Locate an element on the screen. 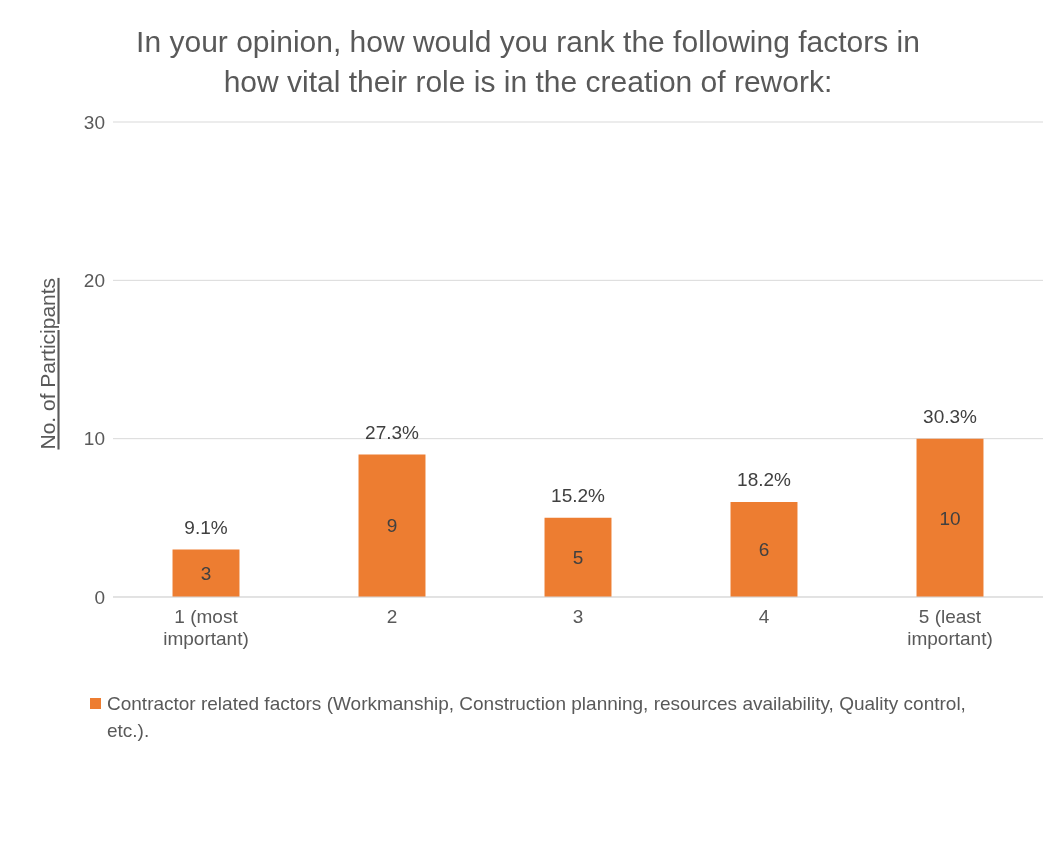  annotation: 15.2% is located at coordinates (578, 495).